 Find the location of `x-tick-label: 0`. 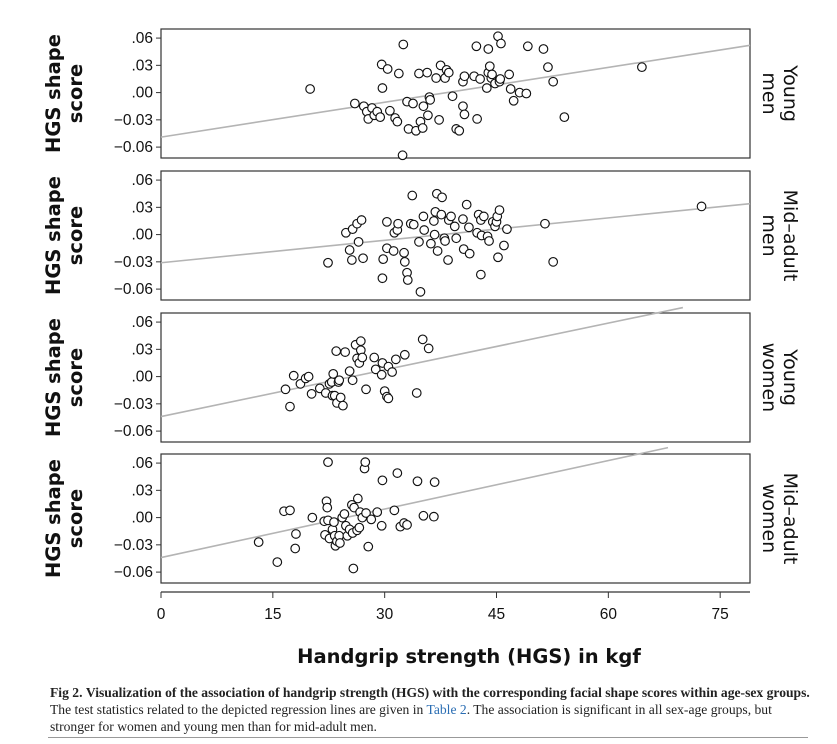

x-tick-label: 0 is located at coordinates (161, 614).